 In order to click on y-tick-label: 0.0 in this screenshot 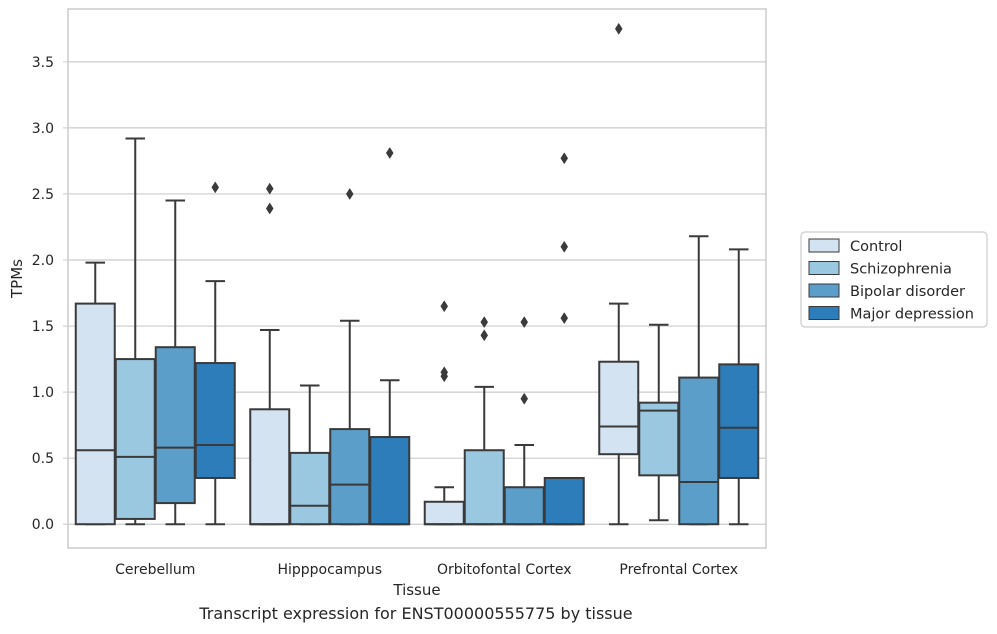, I will do `click(43, 525)`.